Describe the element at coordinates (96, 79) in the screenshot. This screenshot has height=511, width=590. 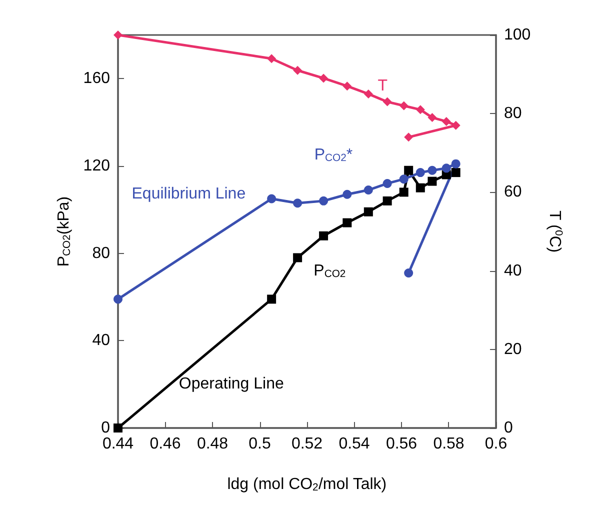
I see `y-tick-label: 160` at that location.